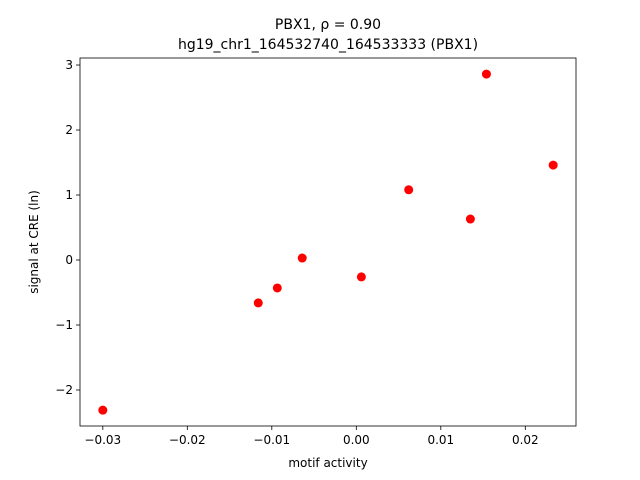  Describe the element at coordinates (328, 25) in the screenshot. I see `chart-title: PBX1, ρ = 0.90` at that location.